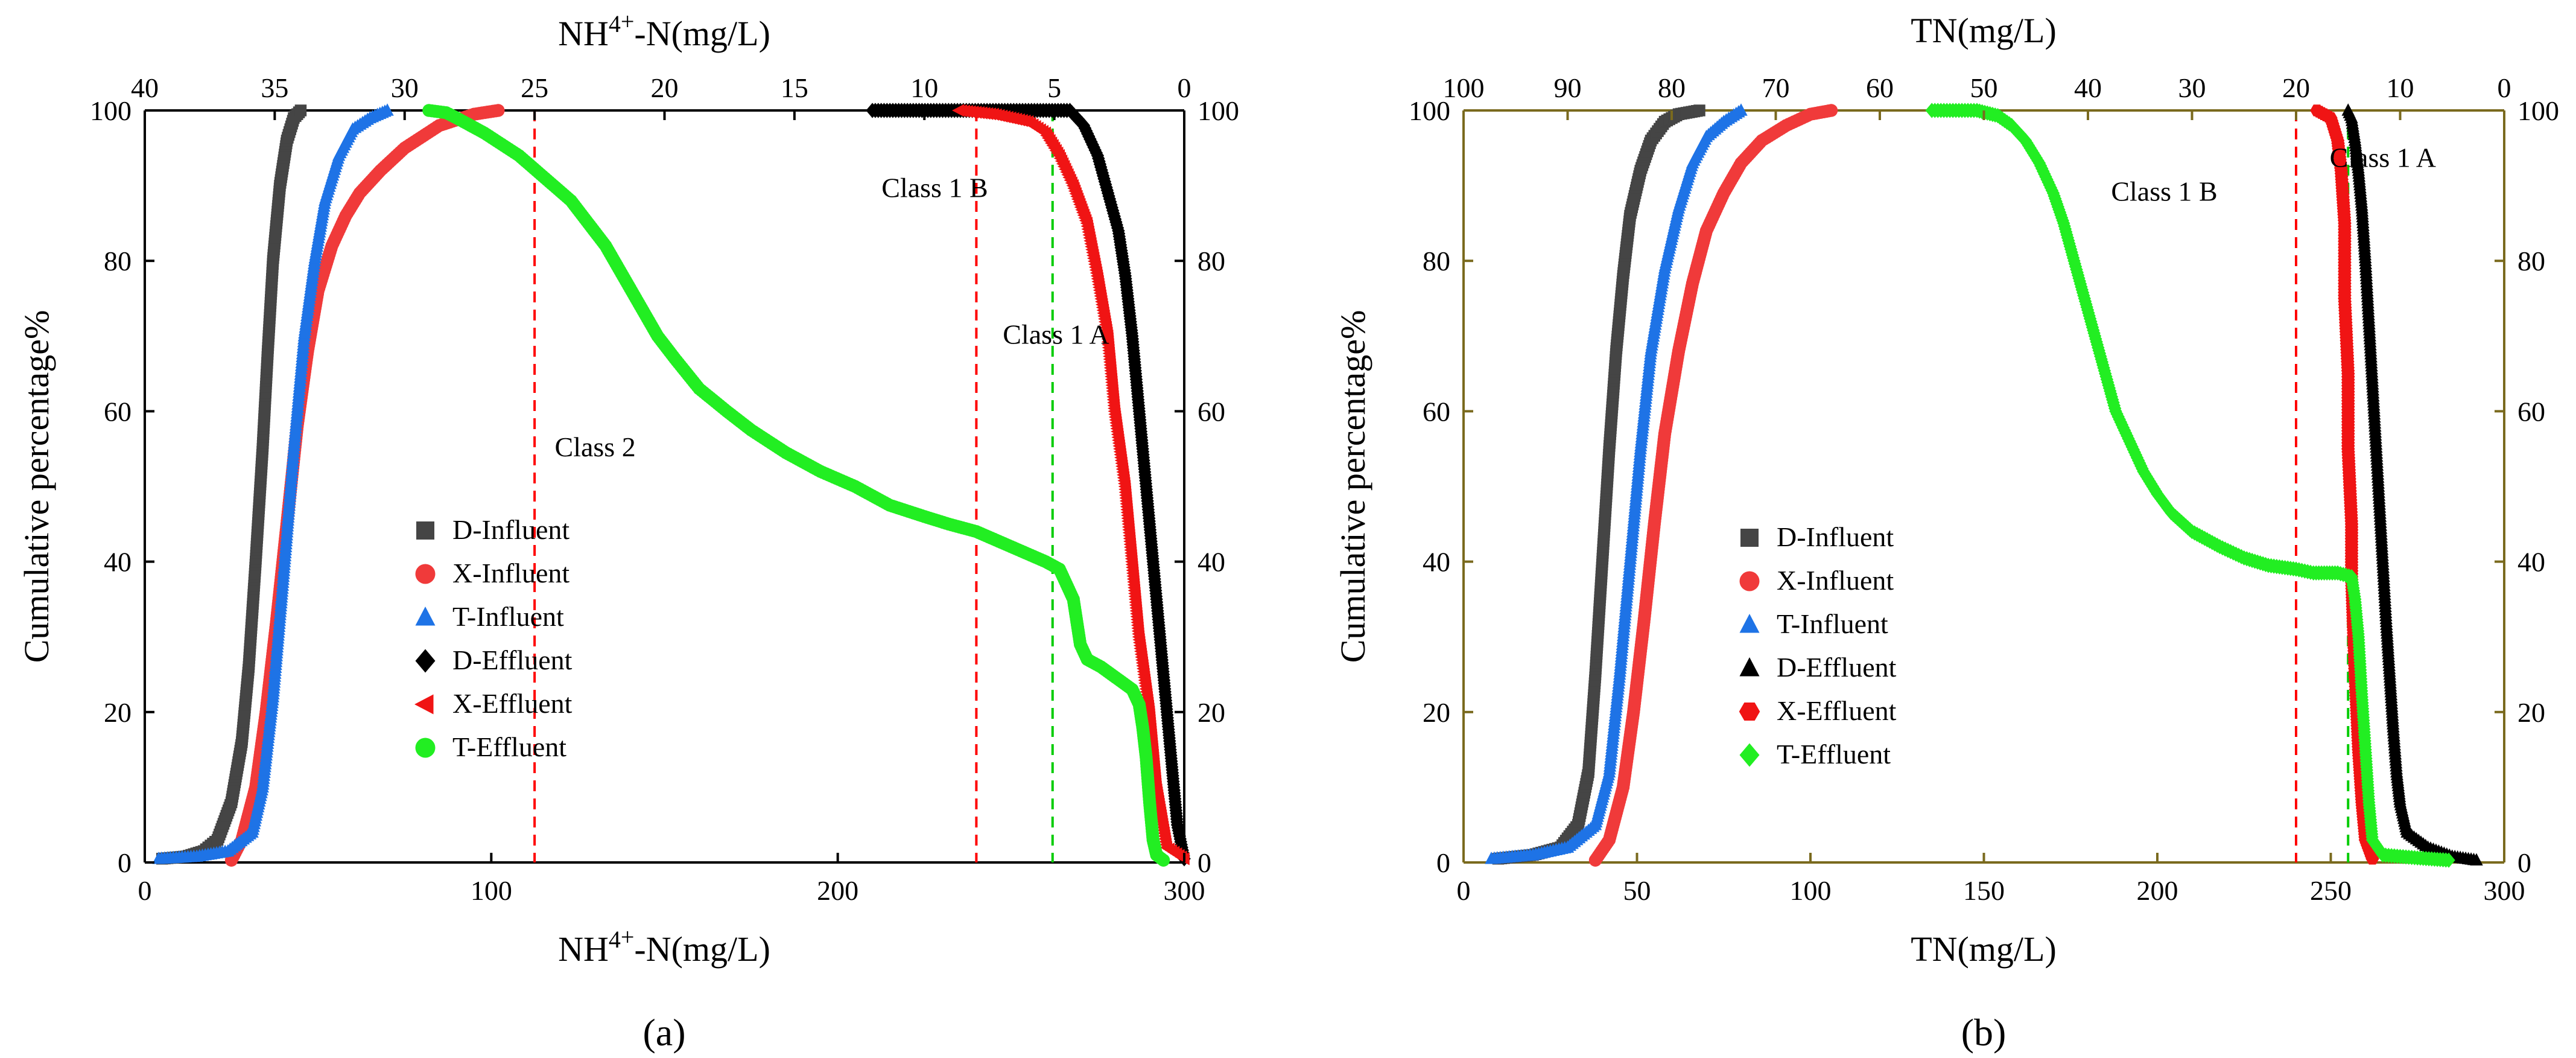  I want to click on top-tick-label: 15, so click(794, 87).